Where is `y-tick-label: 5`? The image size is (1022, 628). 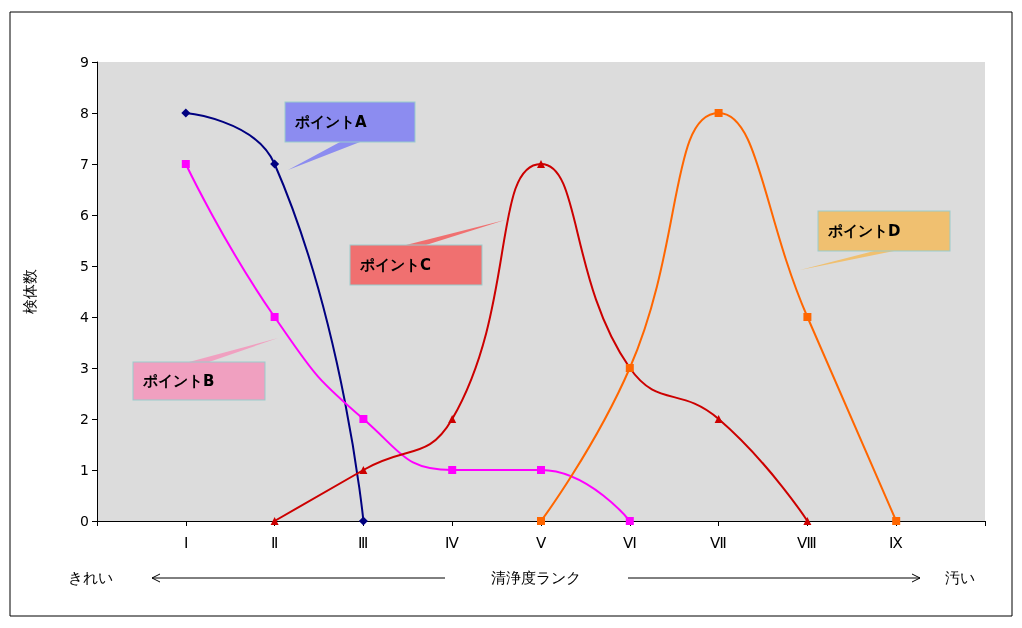 y-tick-label: 5 is located at coordinates (84, 266).